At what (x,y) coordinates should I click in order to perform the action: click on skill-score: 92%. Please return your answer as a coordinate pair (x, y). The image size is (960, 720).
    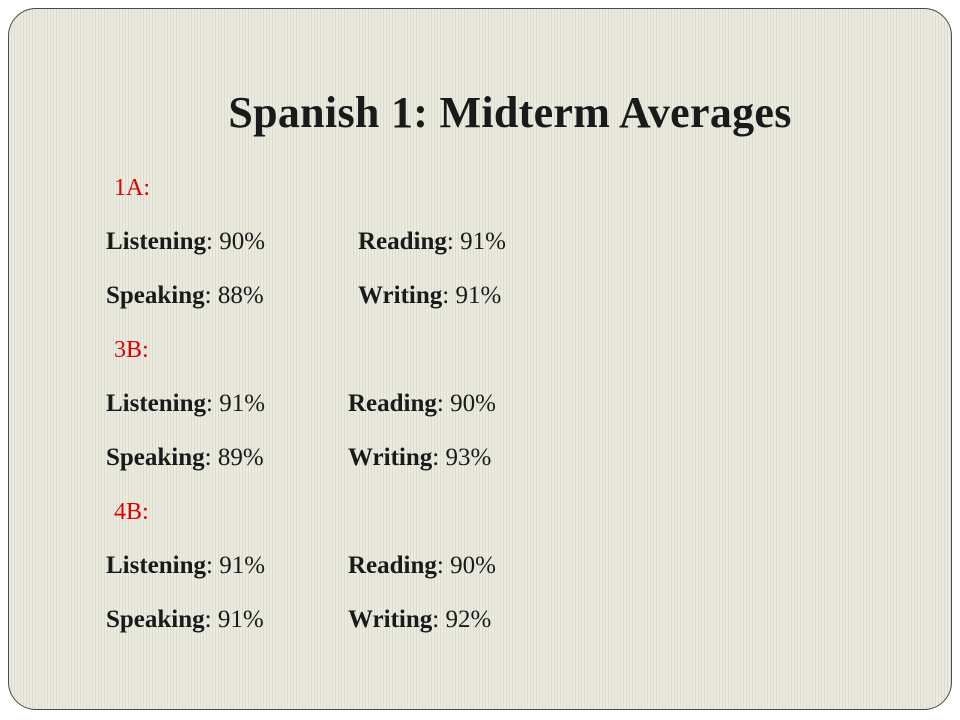
    Looking at the image, I should click on (468, 619).